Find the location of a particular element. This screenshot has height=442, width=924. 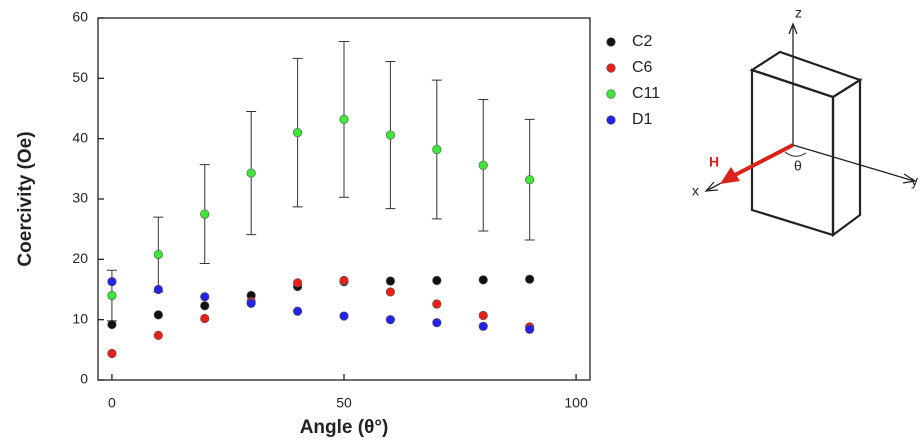

z-label: z is located at coordinates (798, 13).